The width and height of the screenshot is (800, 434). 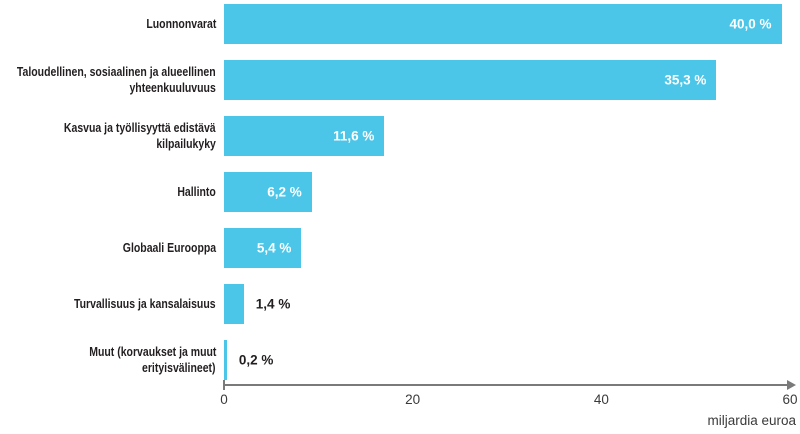 I want to click on bar-value-label: 0,2 %, so click(x=256, y=360).